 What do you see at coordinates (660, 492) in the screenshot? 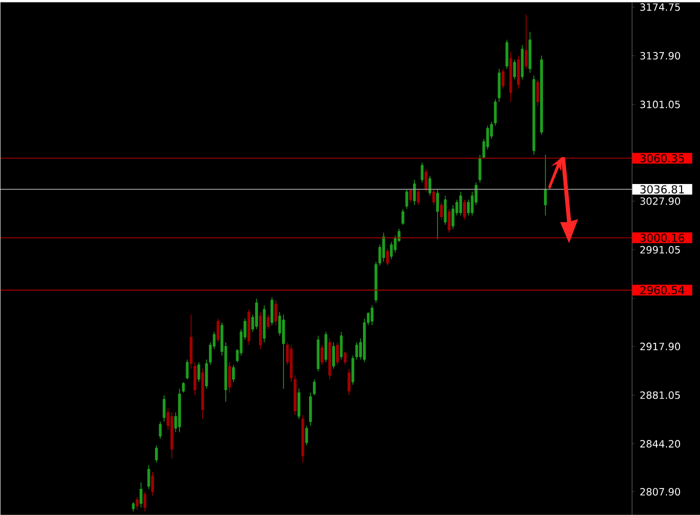
I see `y-tick-label: 2807.90` at bounding box center [660, 492].